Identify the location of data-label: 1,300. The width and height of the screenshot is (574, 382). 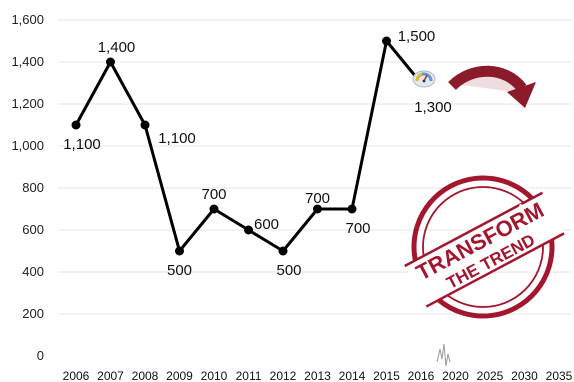
(433, 107).